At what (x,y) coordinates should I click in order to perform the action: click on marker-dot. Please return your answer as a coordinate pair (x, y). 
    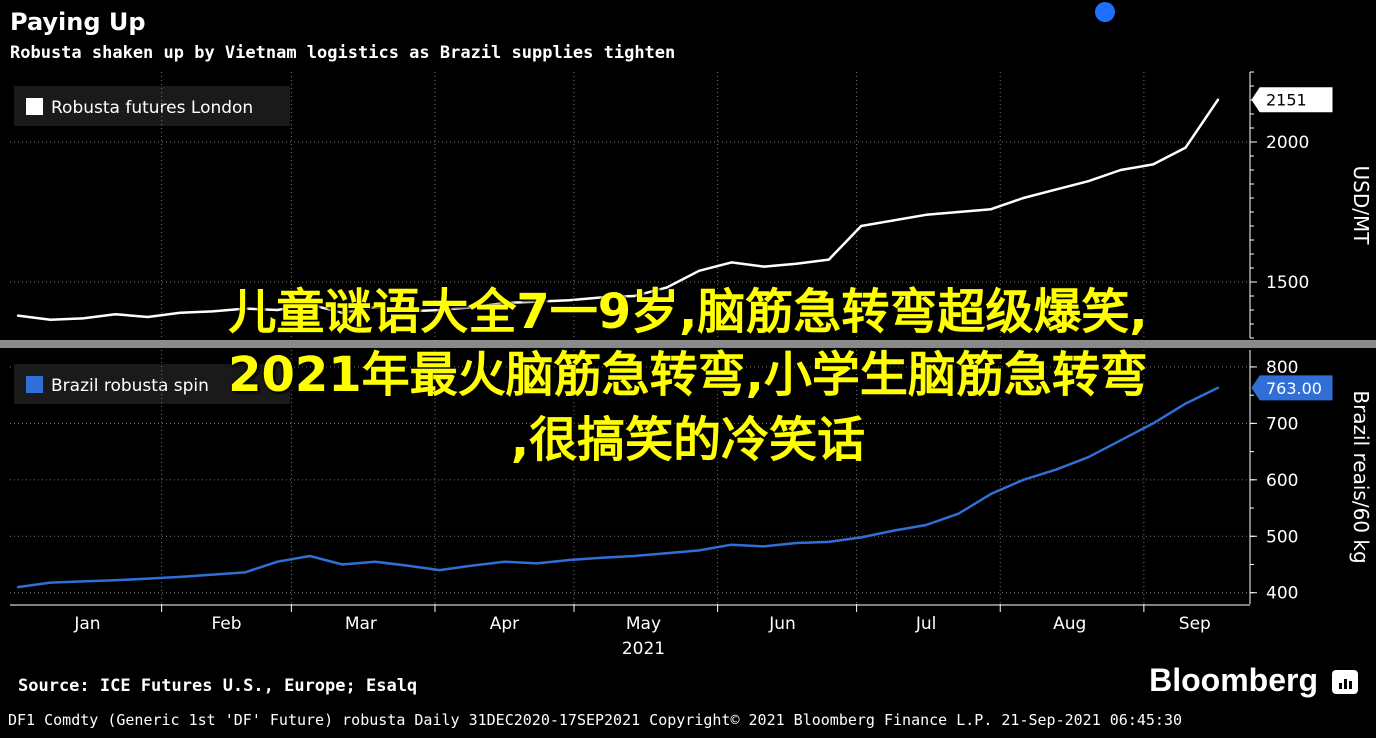
    Looking at the image, I should click on (1105, 12).